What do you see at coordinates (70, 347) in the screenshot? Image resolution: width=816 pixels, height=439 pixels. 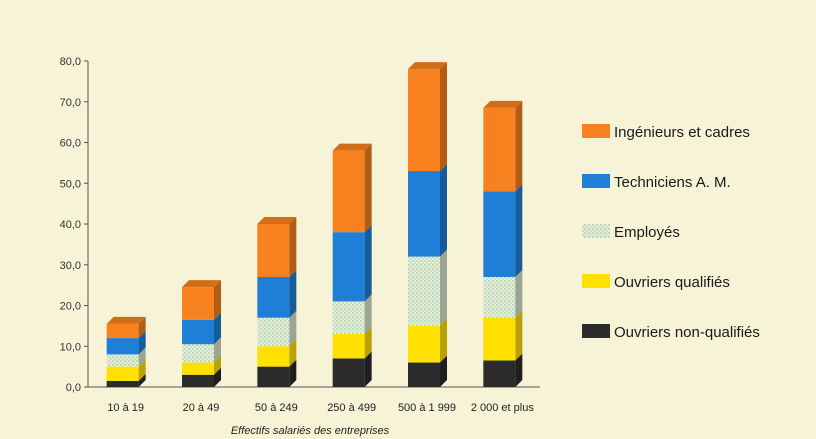 I see `y-tick-label: 10,0` at bounding box center [70, 347].